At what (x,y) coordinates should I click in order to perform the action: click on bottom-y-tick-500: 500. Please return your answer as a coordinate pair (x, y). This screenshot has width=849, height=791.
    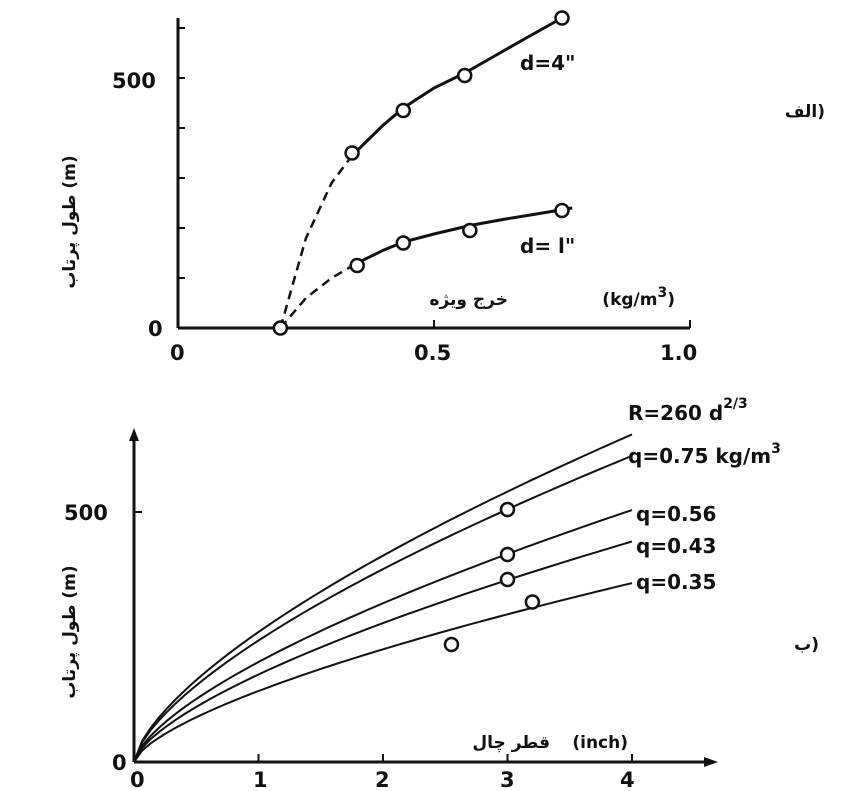
    Looking at the image, I should click on (86, 513).